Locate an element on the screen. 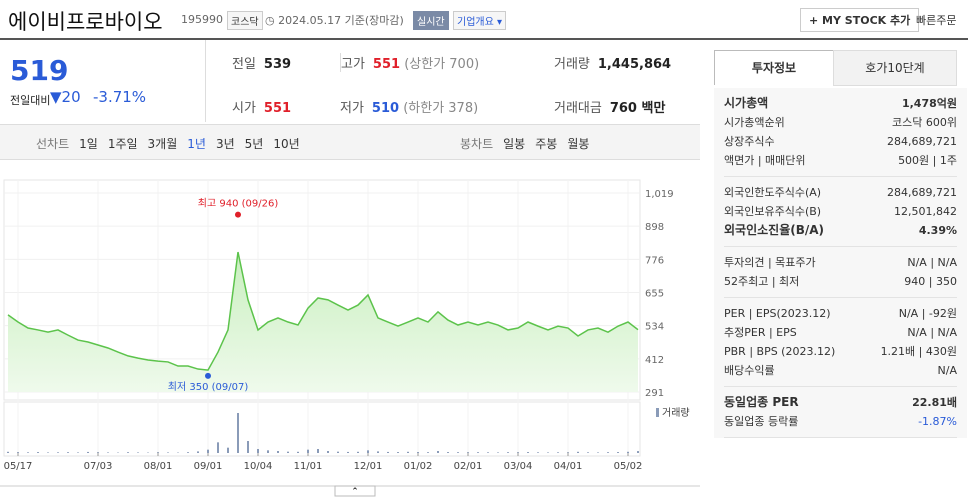 The width and height of the screenshot is (968, 500). period-tab: 3년 is located at coordinates (225, 144).